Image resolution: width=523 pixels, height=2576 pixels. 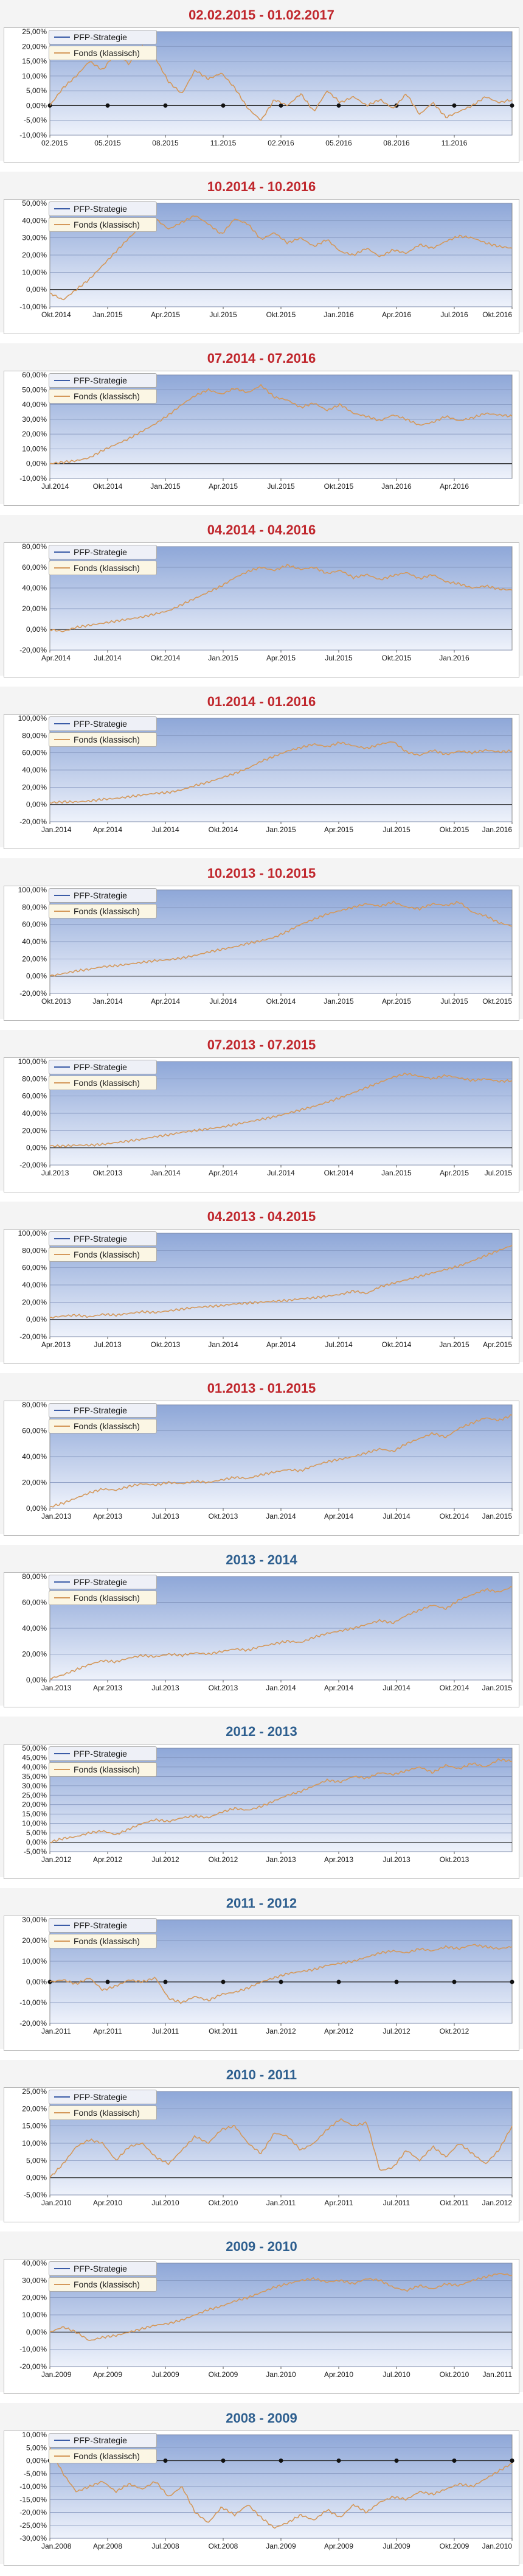 I want to click on plot-area, so click(x=281, y=598).